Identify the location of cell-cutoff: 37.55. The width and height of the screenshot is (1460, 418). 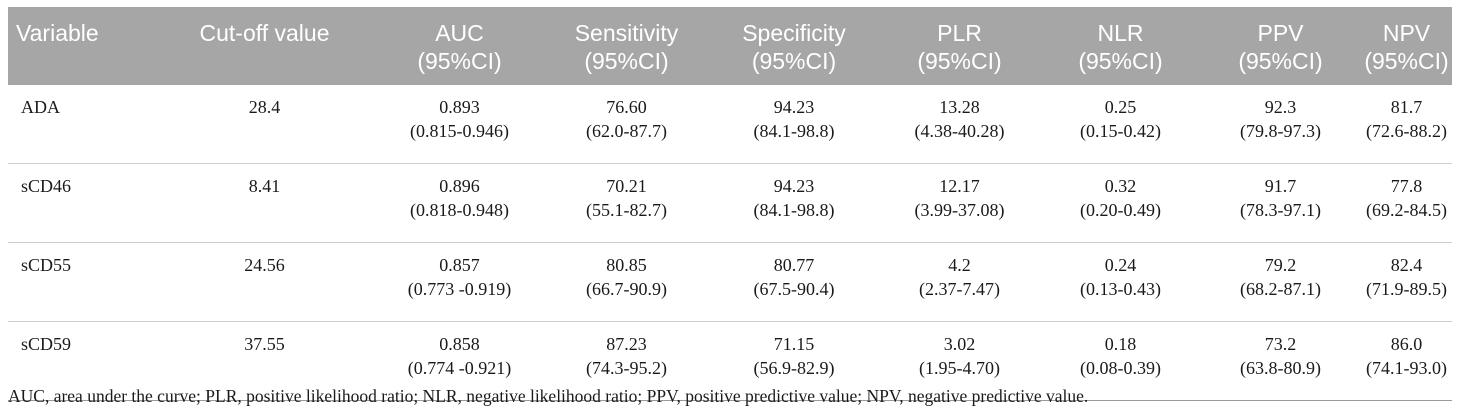
(264, 361).